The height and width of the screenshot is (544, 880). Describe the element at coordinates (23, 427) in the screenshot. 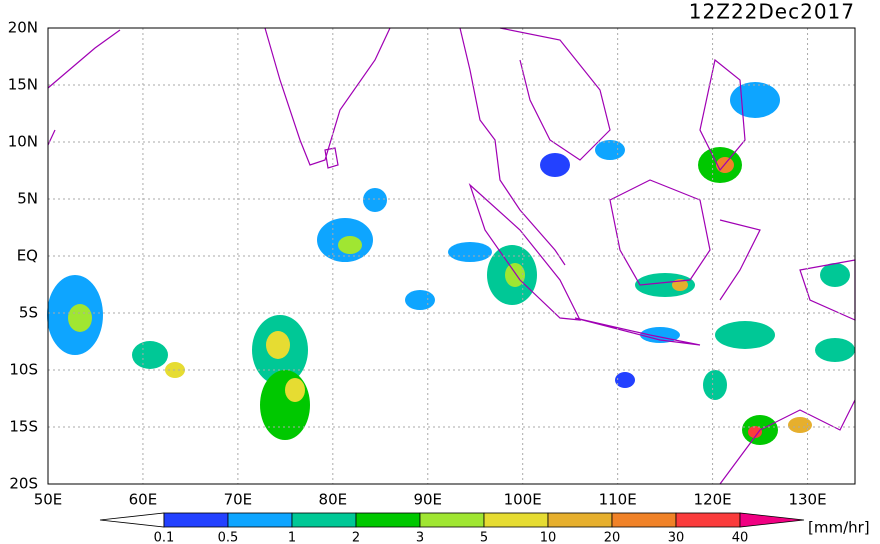

I see `lat-label: 15S` at that location.